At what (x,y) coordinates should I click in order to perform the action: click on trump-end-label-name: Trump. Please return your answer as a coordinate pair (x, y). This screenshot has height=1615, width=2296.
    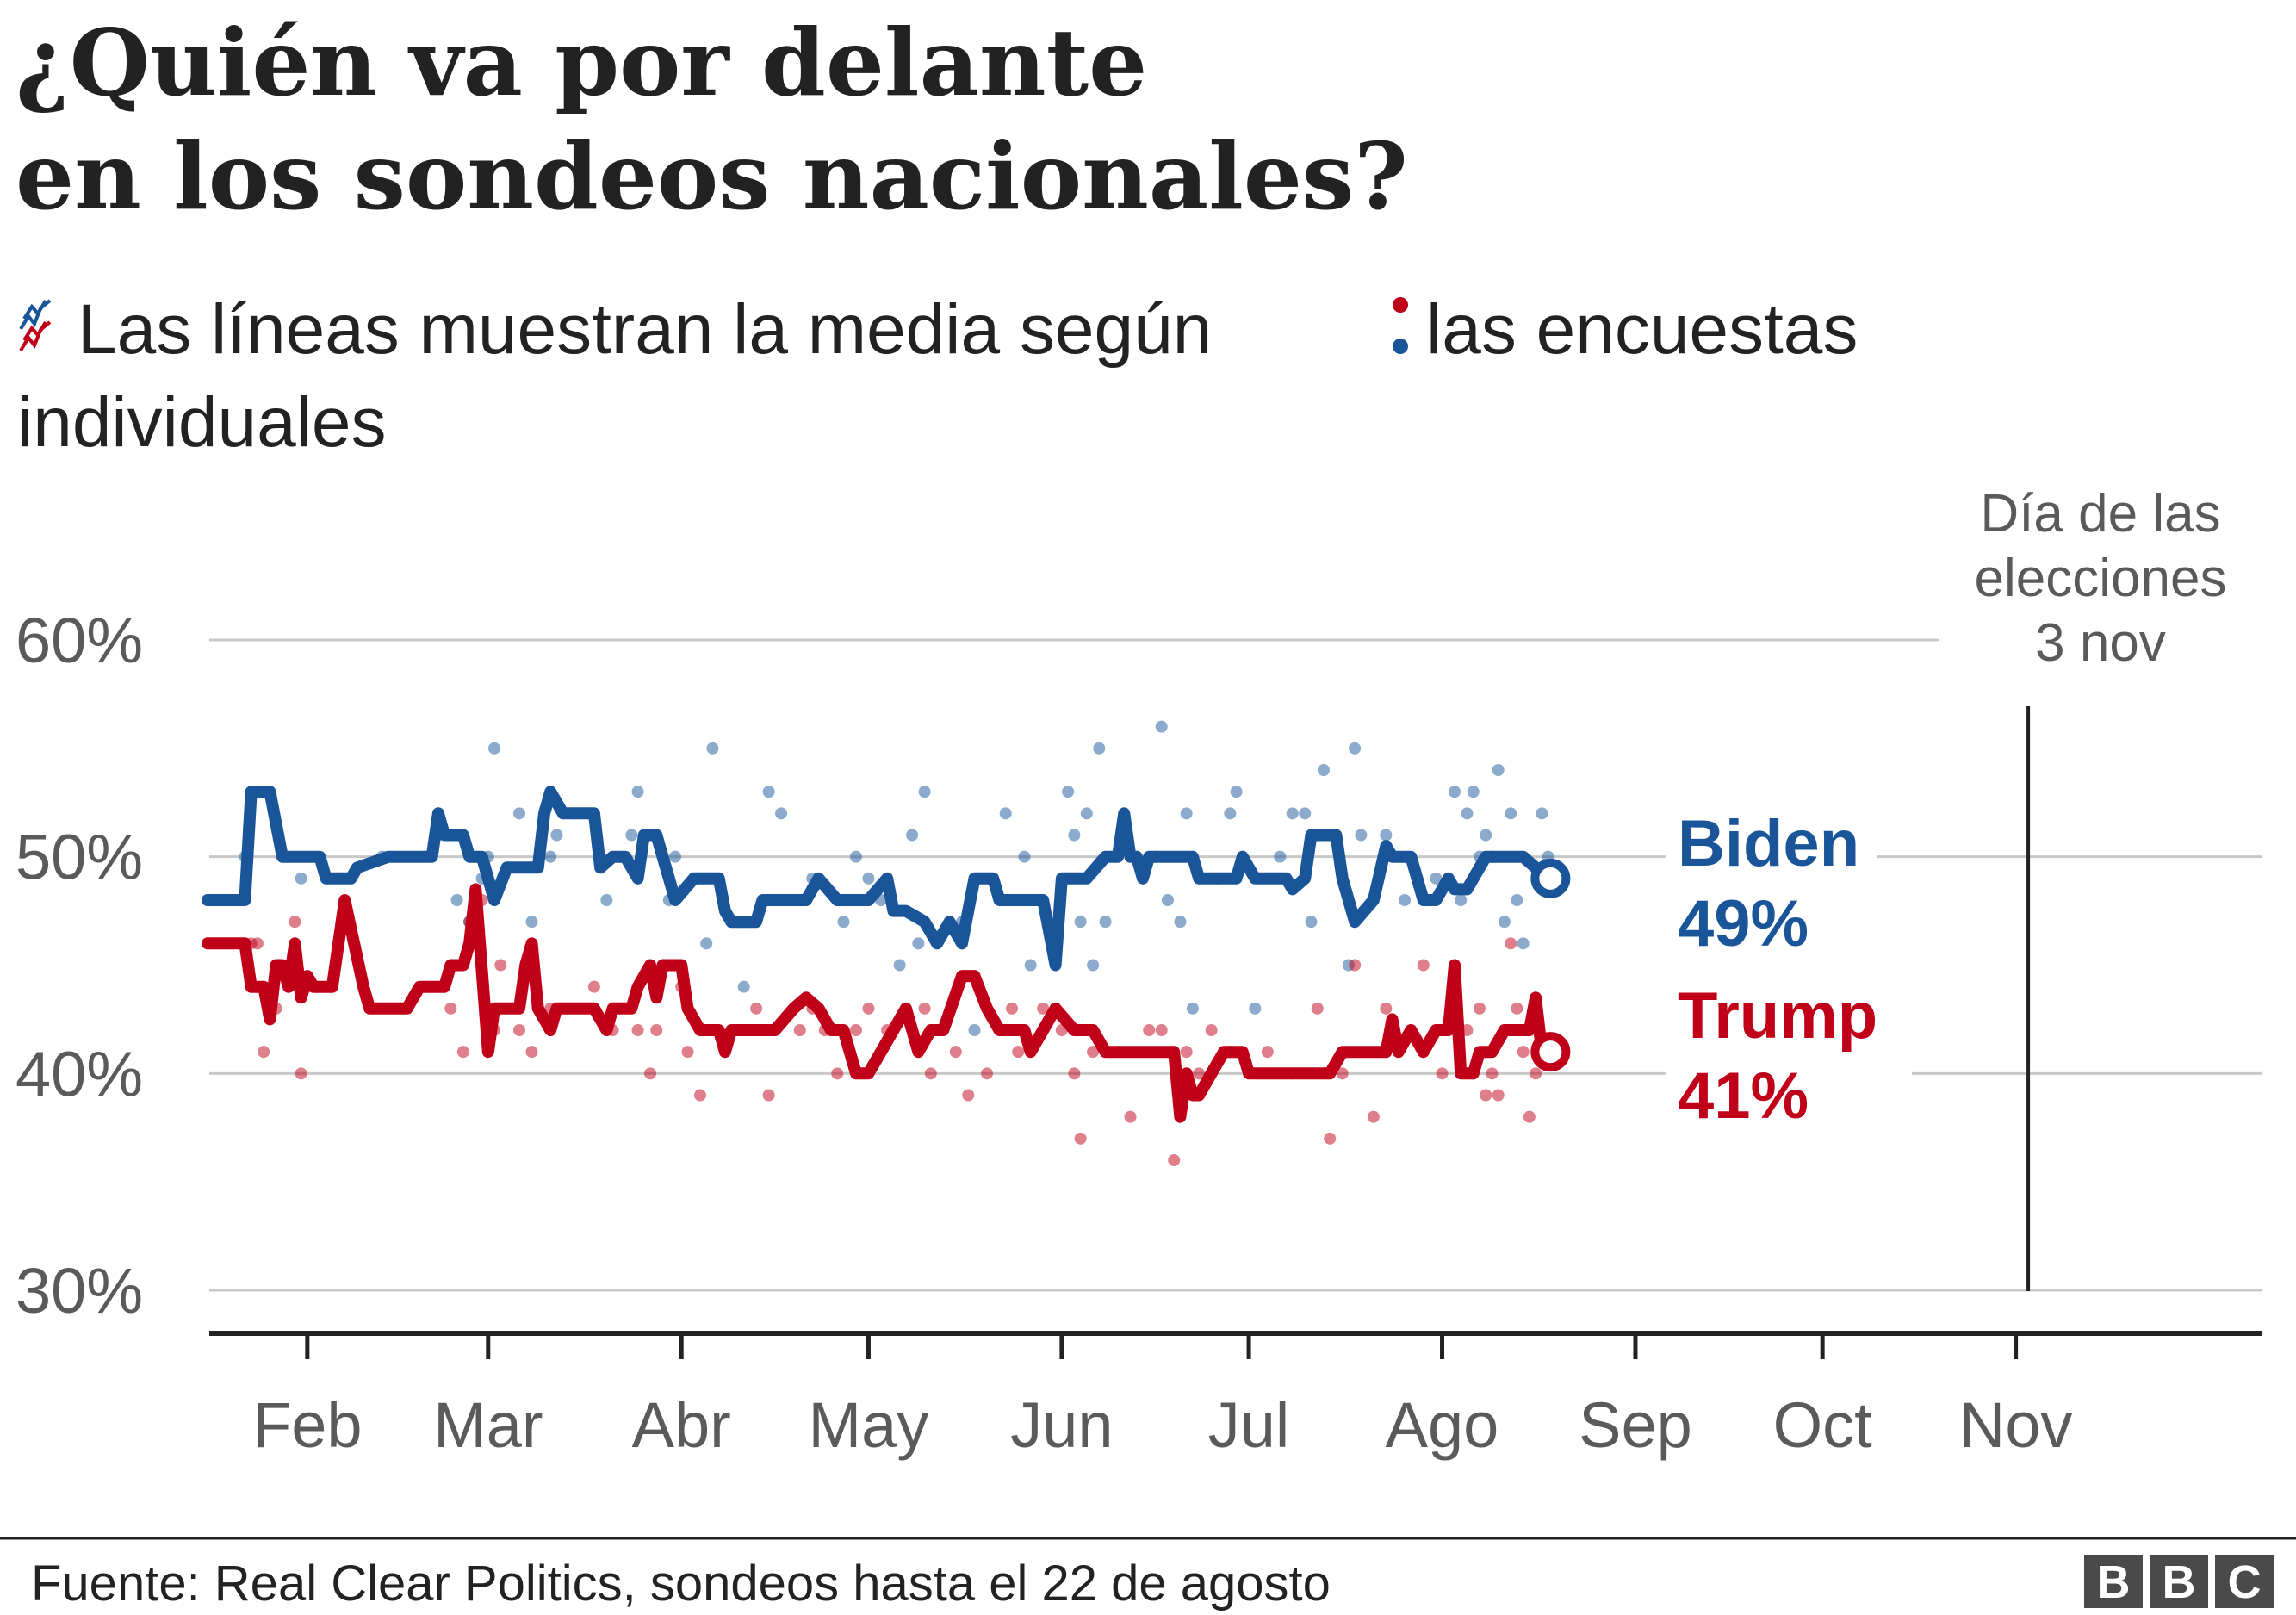
    Looking at the image, I should click on (1777, 1016).